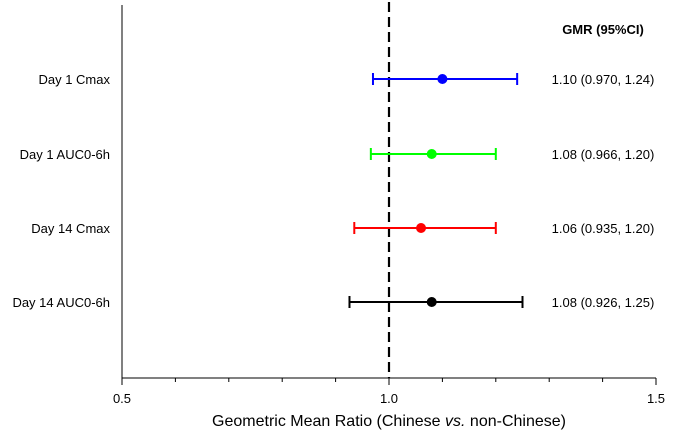  Describe the element at coordinates (346, 79) in the screenshot. I see `forest-row: Day 1 Cmax 1.10 (0.970, 1.24)` at that location.